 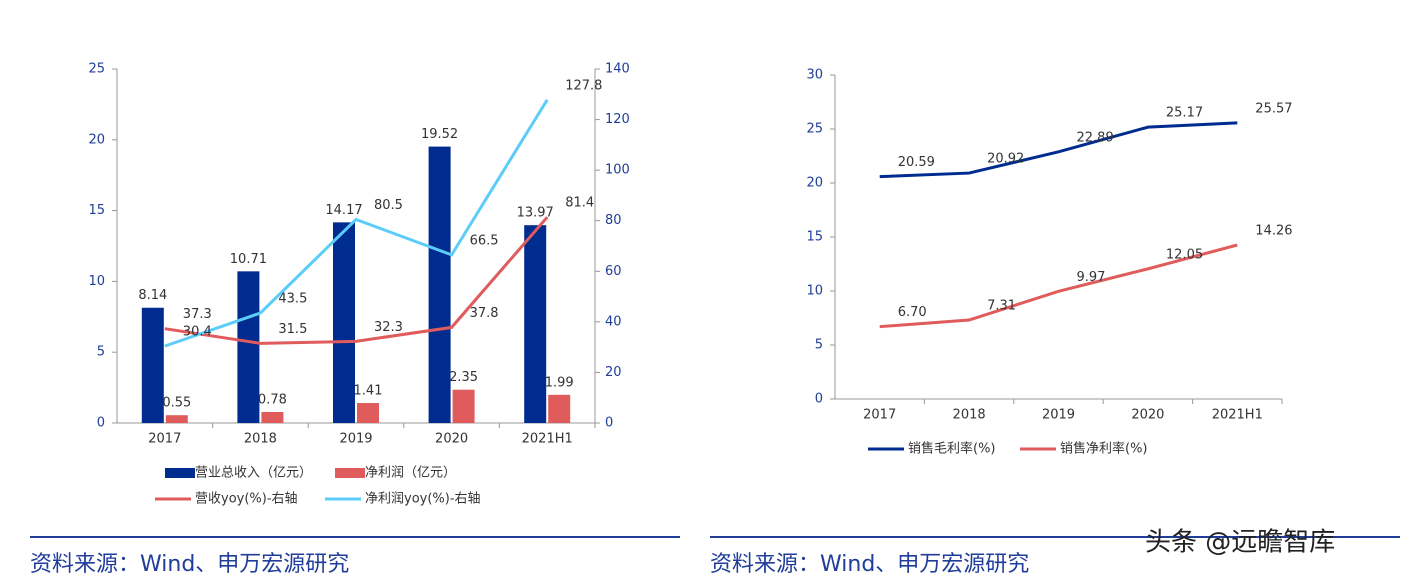 What do you see at coordinates (343, 210) in the screenshot?
I see `value-label: 14.17` at bounding box center [343, 210].